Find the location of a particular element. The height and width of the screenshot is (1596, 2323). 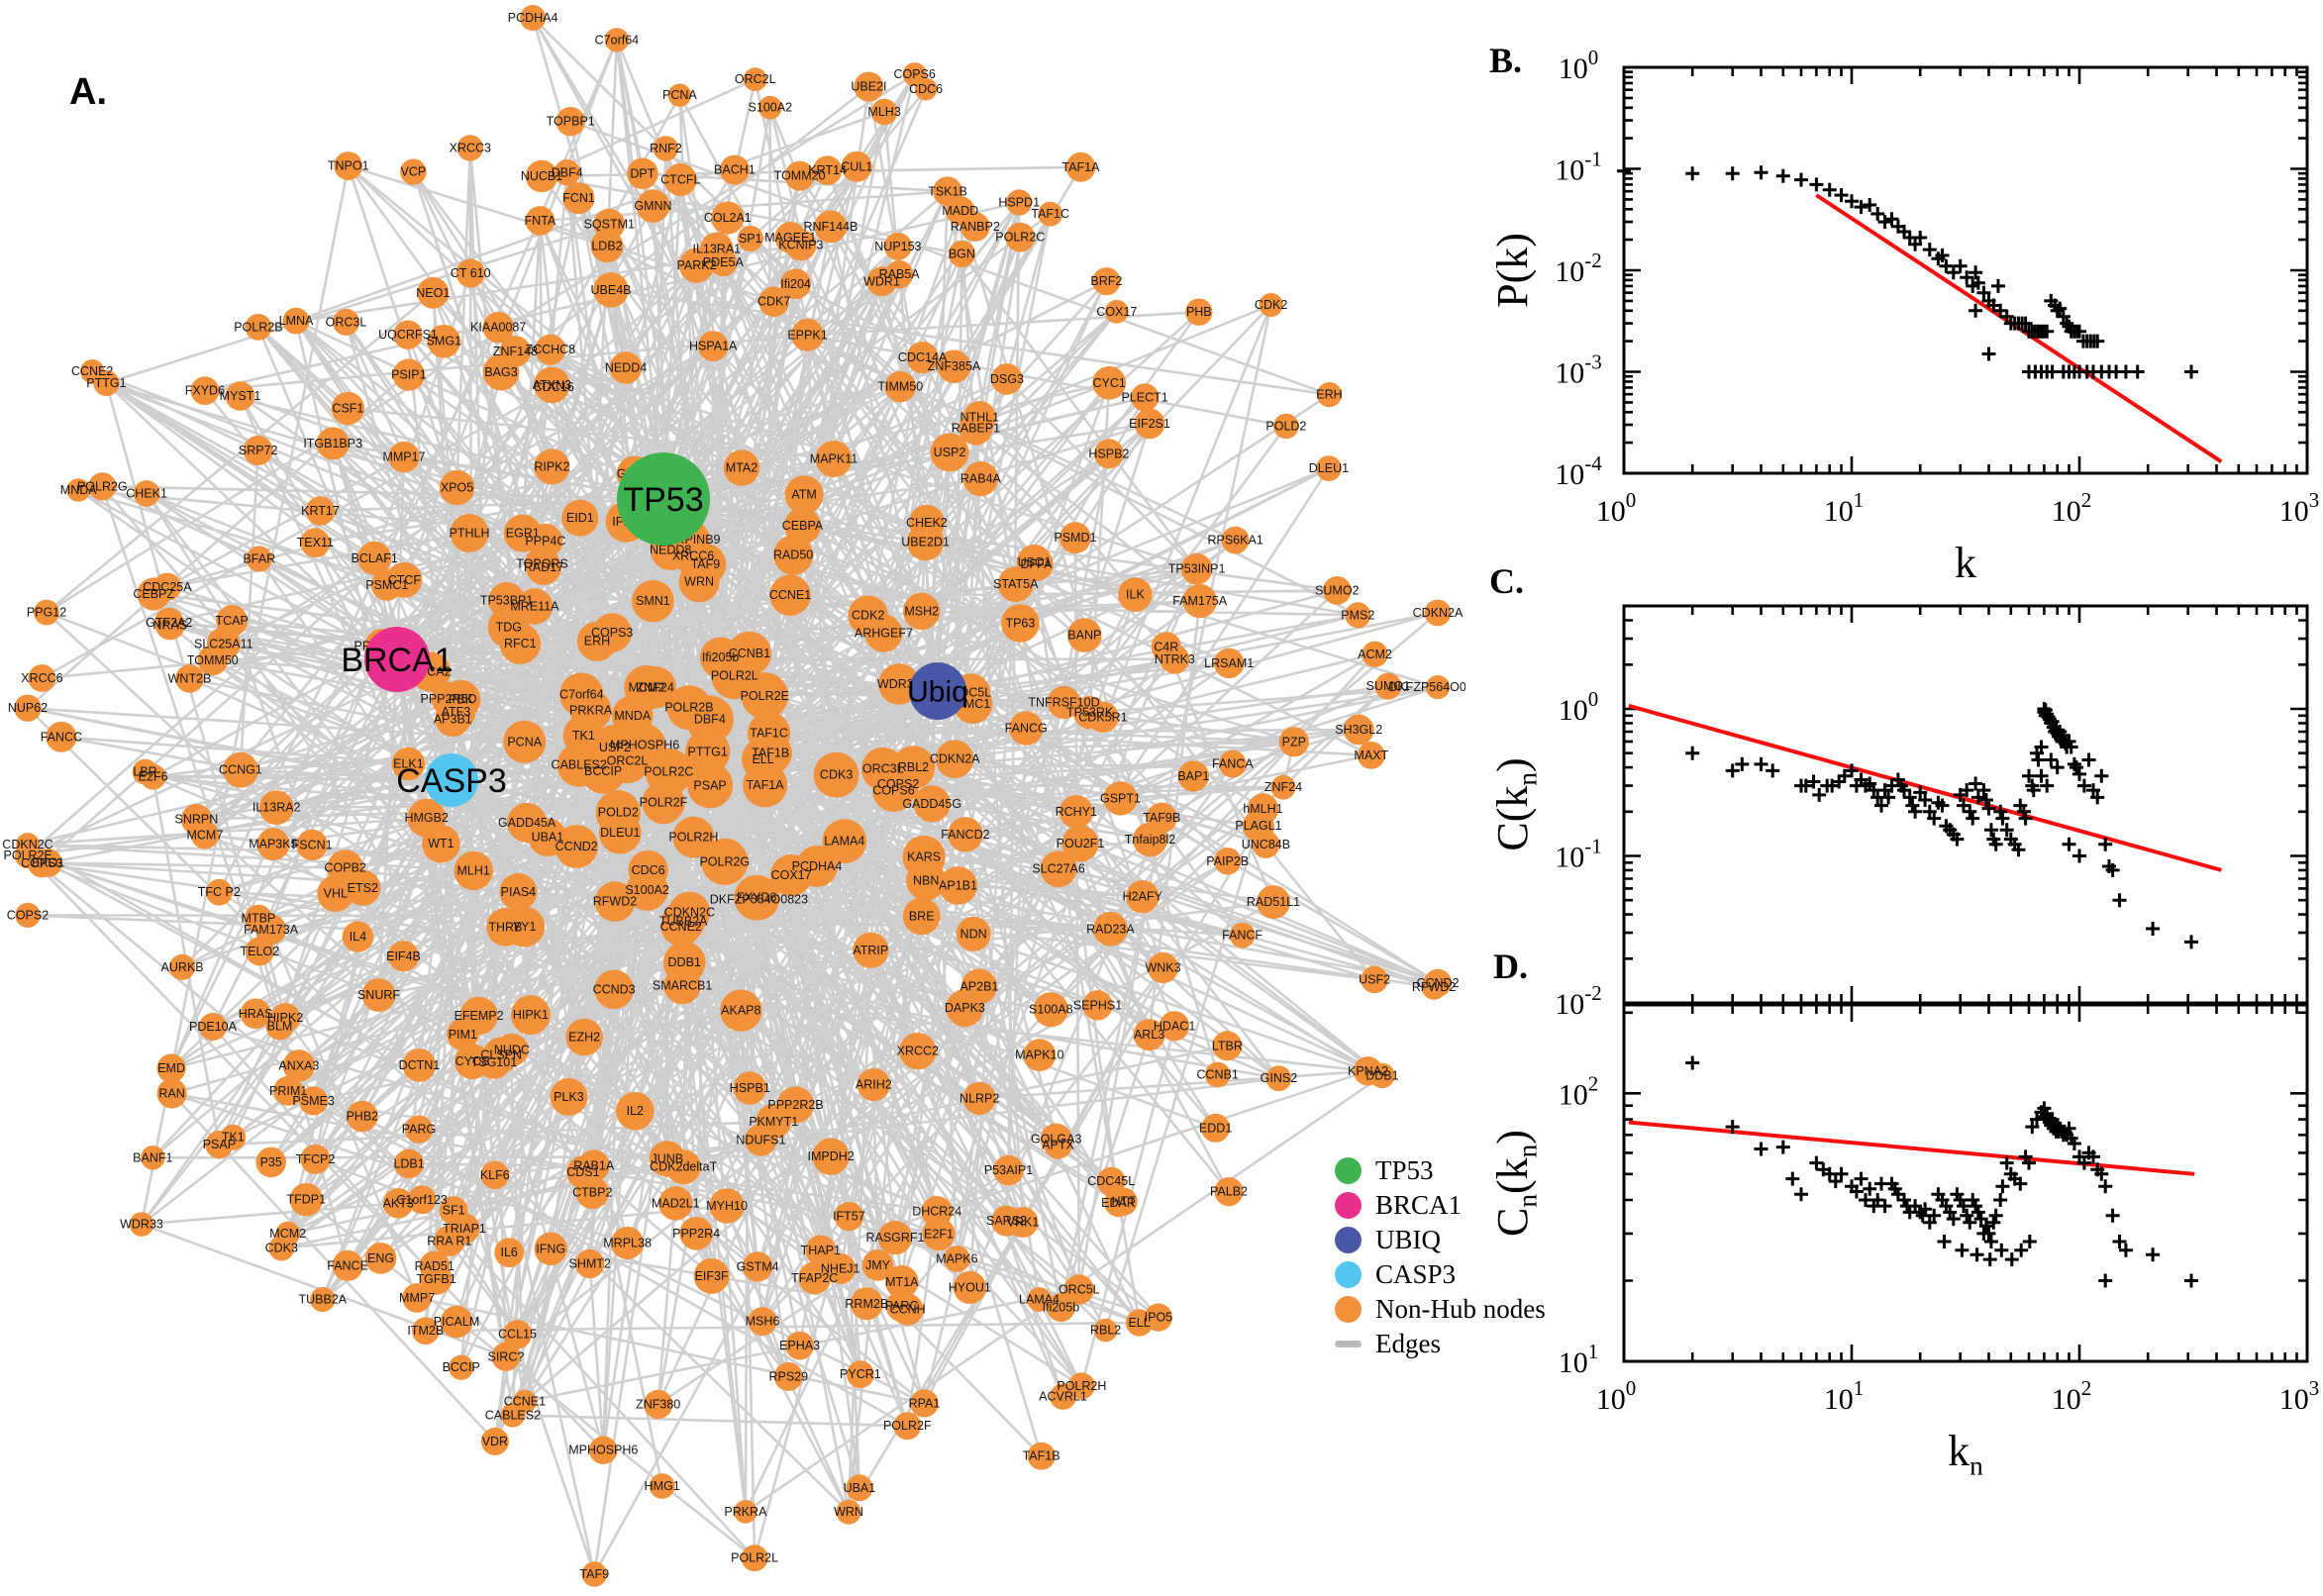

gene-label: WNK3 is located at coordinates (1162, 968).